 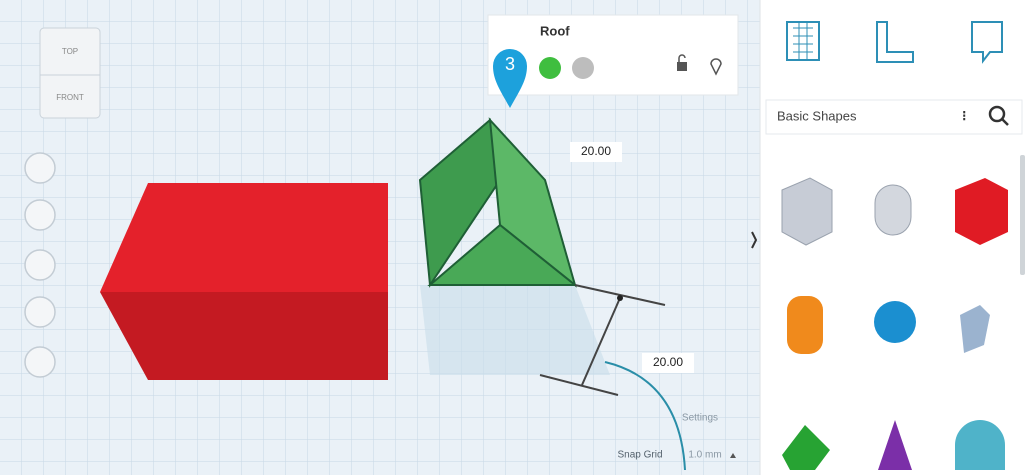 I want to click on roof-shadow, so click(x=515, y=330).